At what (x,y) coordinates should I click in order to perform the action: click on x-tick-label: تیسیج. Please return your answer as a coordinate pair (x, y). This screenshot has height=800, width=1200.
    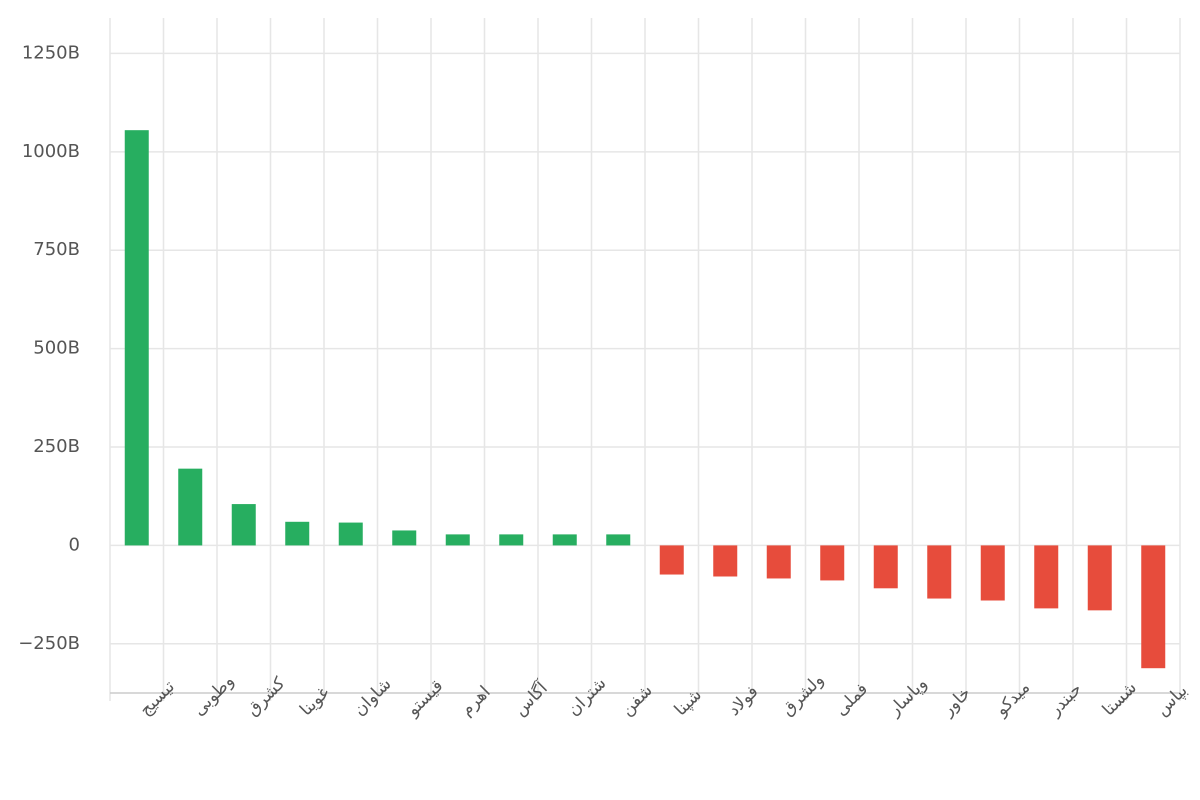
    Looking at the image, I should click on (157, 698).